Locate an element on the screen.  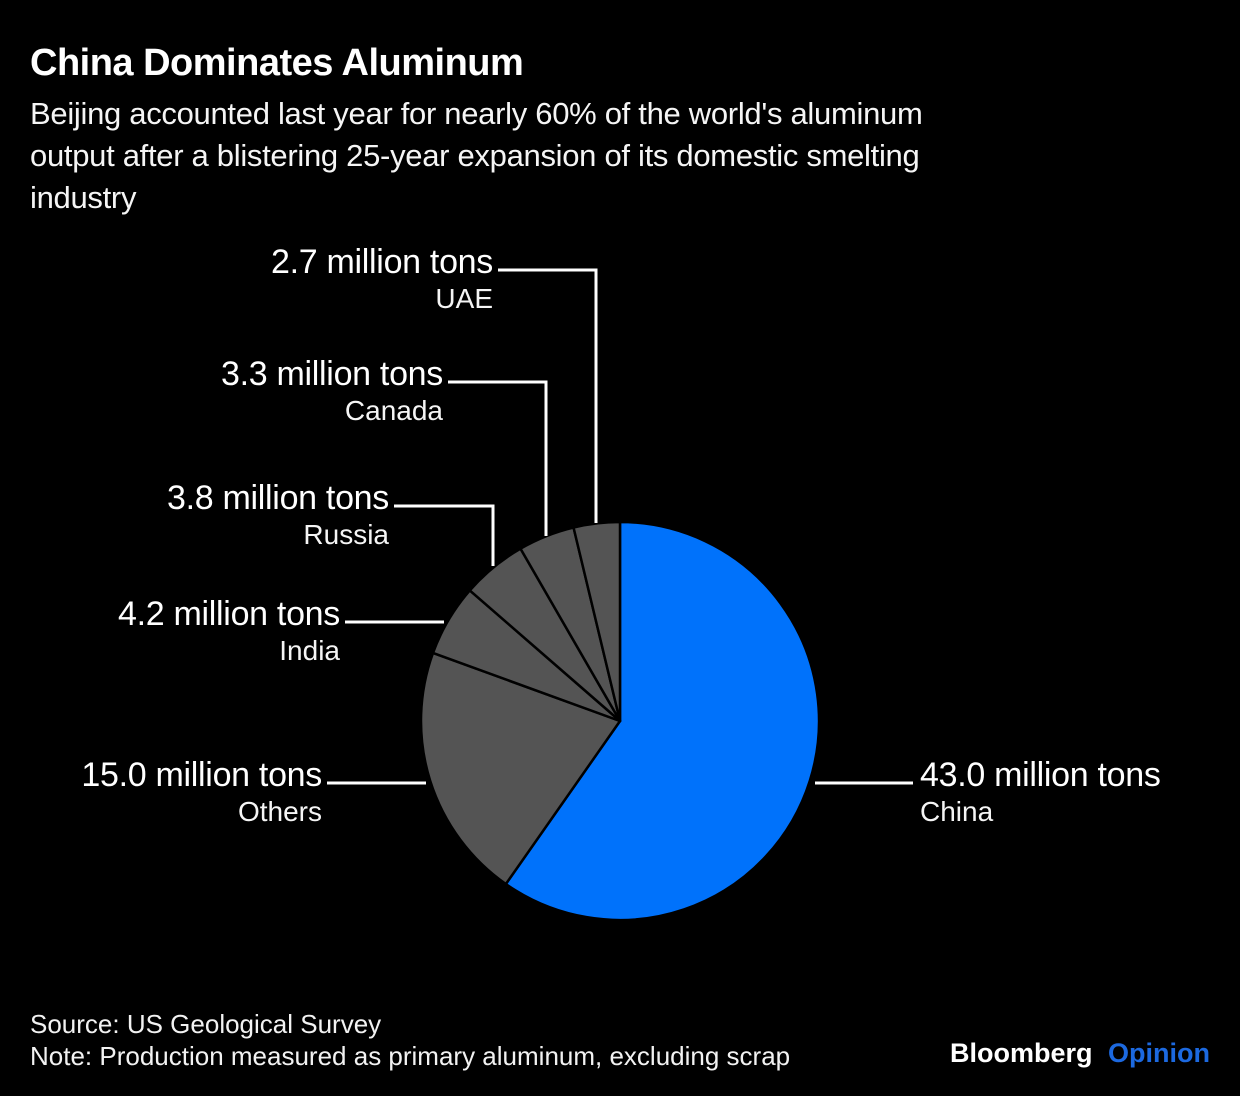
callout-russia: 3.8 million tons Russia is located at coordinates (278, 515).